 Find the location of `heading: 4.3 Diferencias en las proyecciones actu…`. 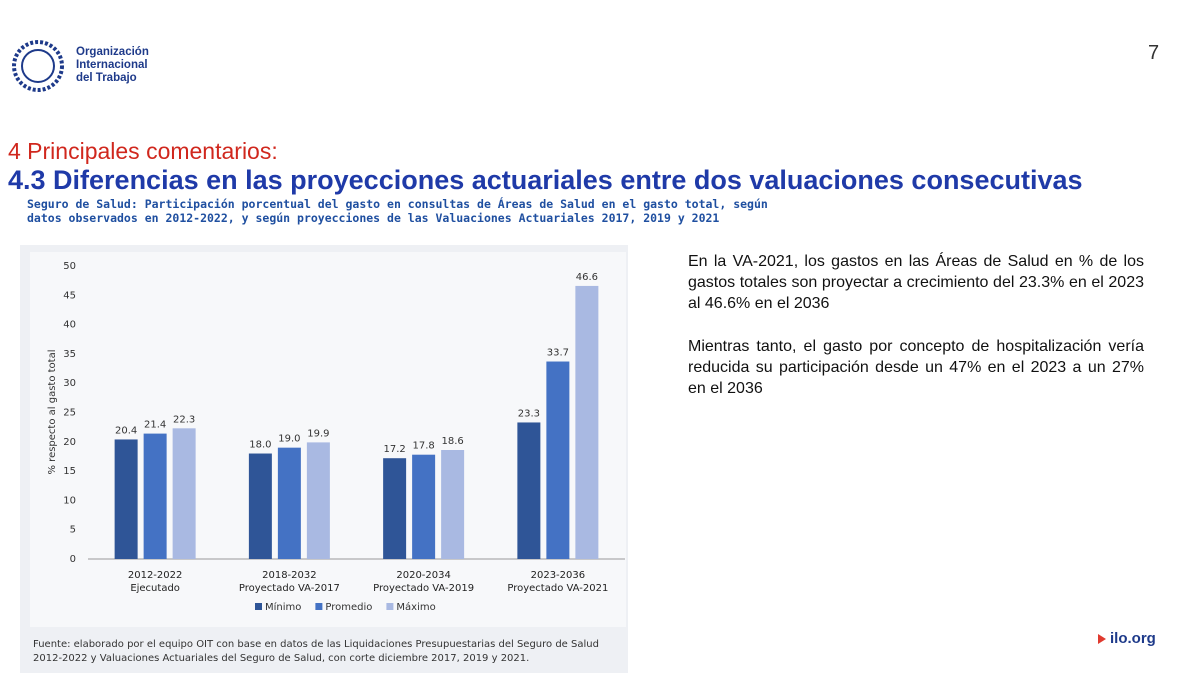

heading: 4.3 Diferencias en las proyecciones actu… is located at coordinates (545, 180).